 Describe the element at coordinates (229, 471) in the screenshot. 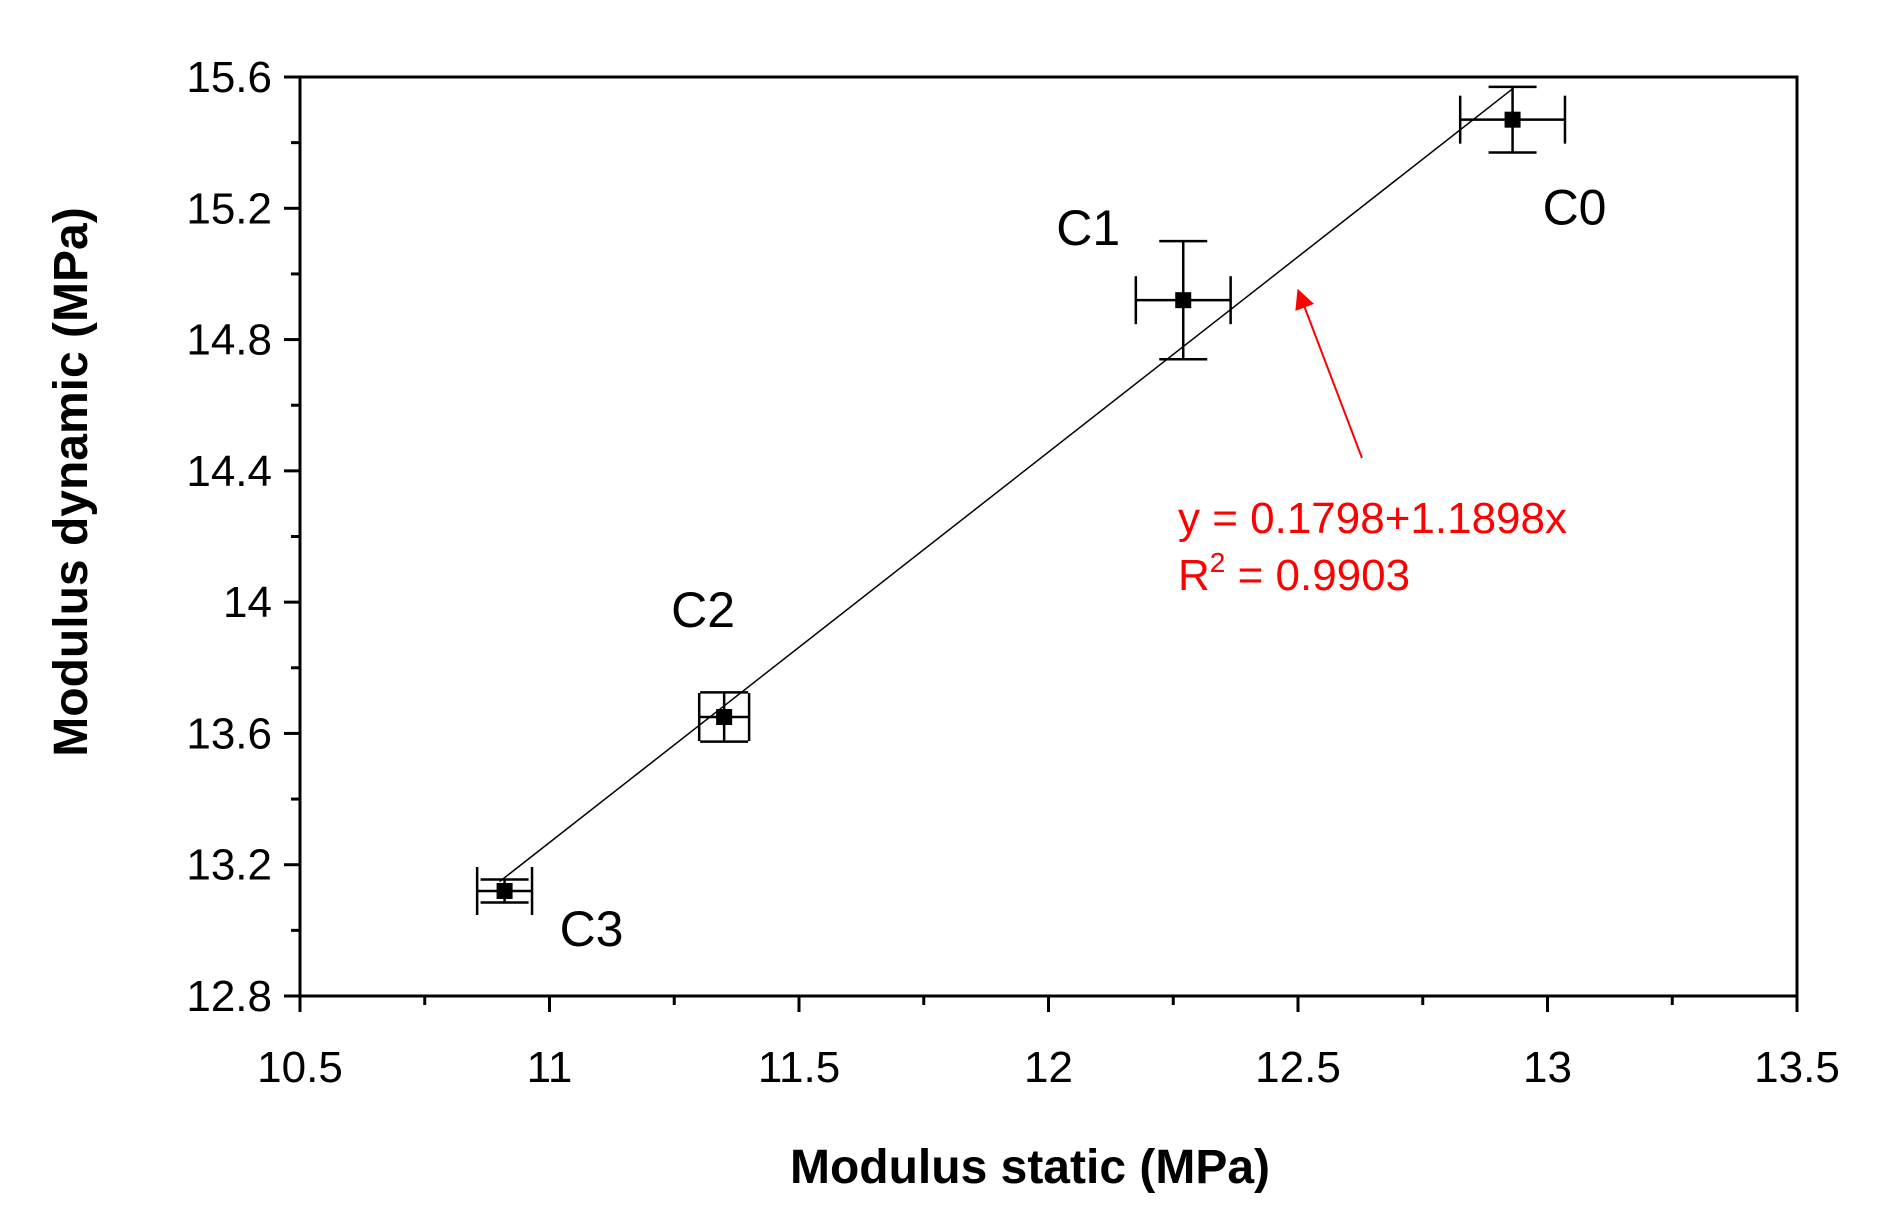

I see `y-tick-label: 14.4` at that location.